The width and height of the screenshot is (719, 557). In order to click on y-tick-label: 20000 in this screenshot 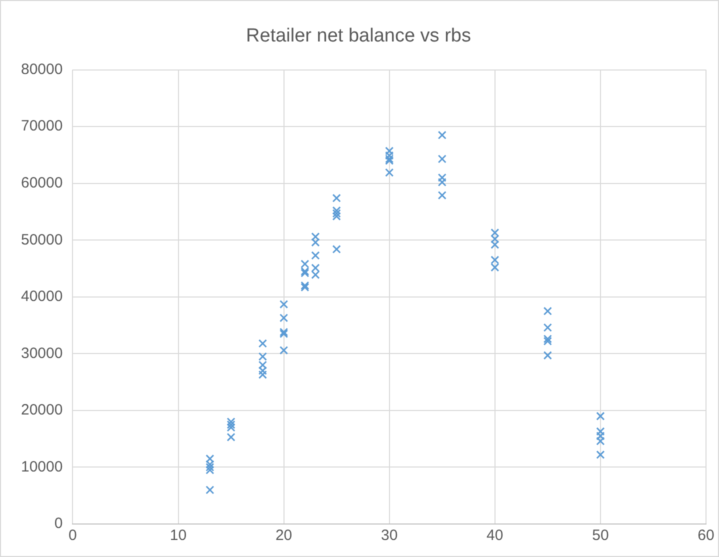, I will do `click(41, 410)`.